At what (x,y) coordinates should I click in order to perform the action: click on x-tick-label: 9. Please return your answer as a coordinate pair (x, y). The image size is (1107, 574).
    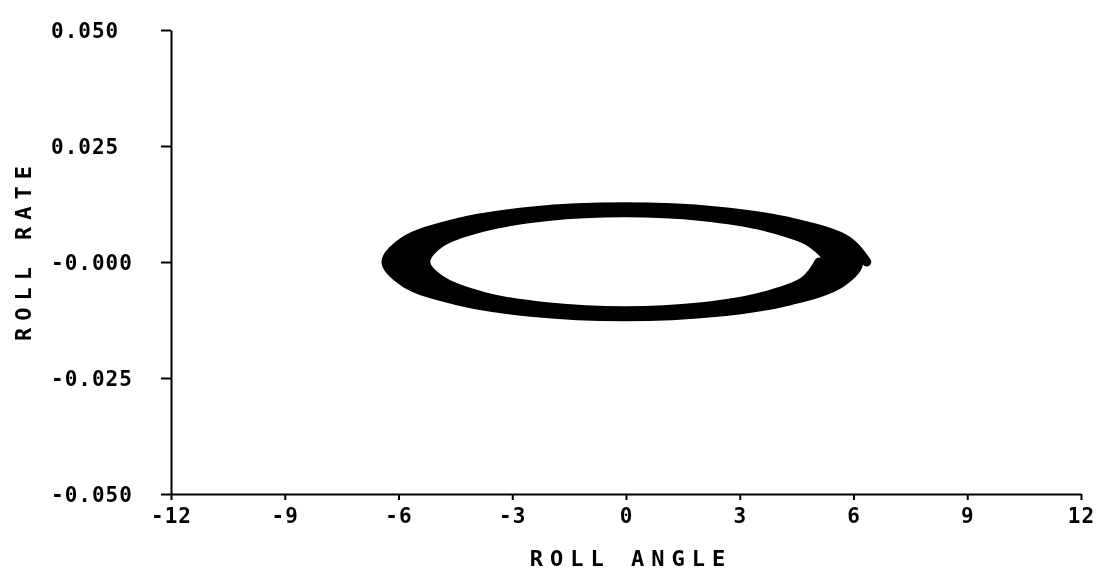
    Looking at the image, I should click on (967, 515).